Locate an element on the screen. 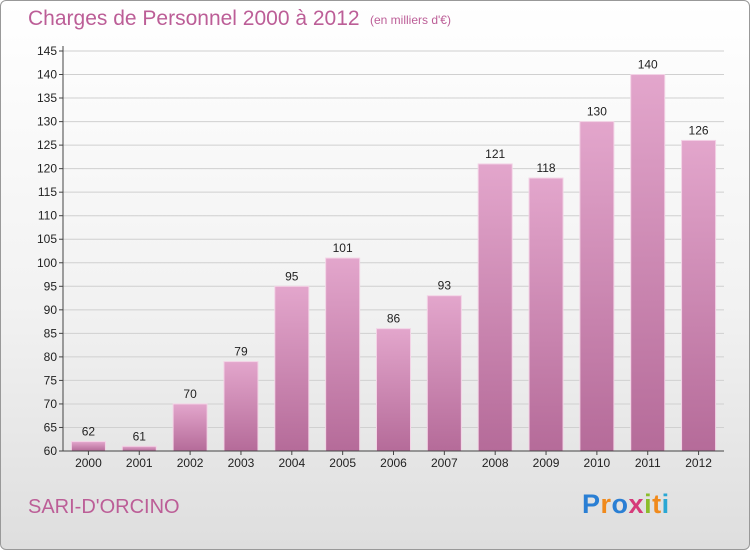 This screenshot has height=550, width=750. logo-letter: x is located at coordinates (636, 504).